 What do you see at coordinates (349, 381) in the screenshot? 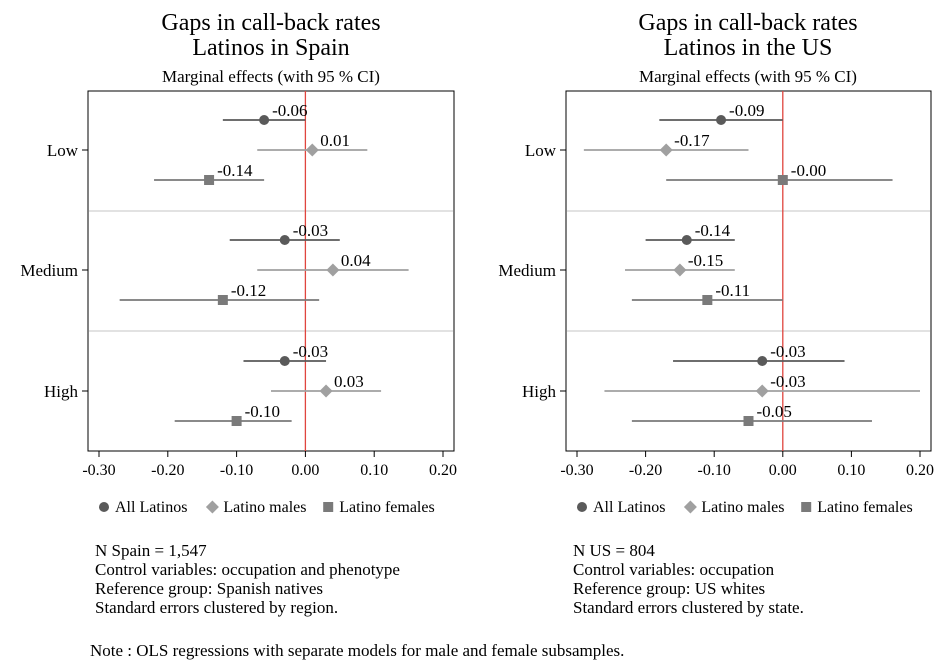
I see `data-label: 0.03` at bounding box center [349, 381].